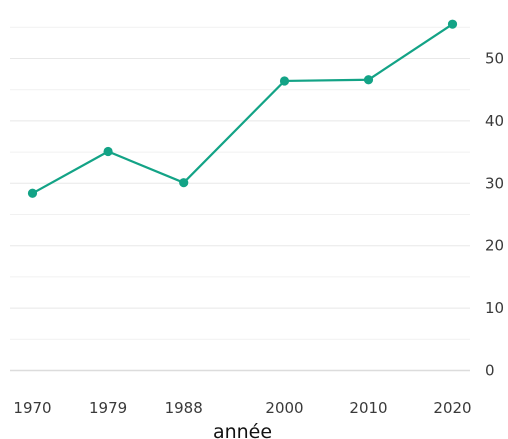 This screenshot has height=439, width=508. What do you see at coordinates (368, 408) in the screenshot?
I see `x-tick-label: 2010` at bounding box center [368, 408].